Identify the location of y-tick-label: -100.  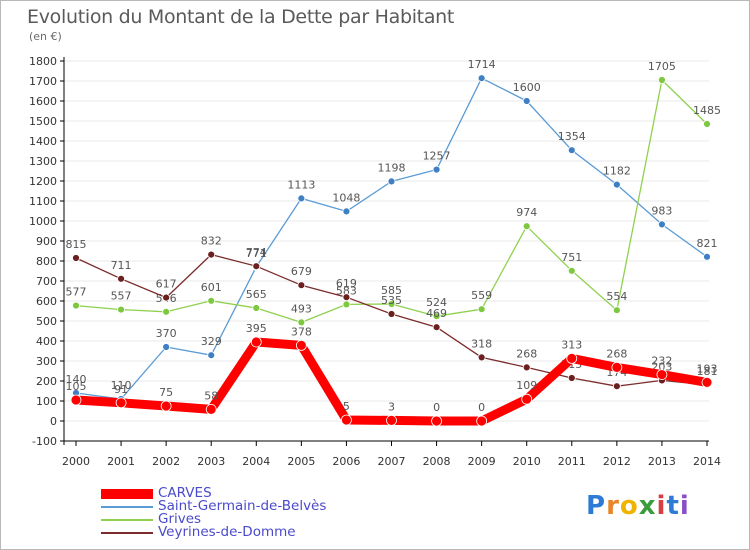
(44, 441).